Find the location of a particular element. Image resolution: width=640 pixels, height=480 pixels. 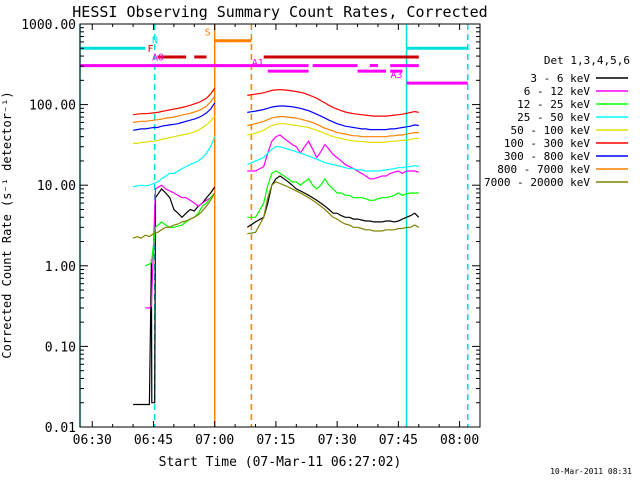

legend-label-6: 300 - 800 keV is located at coordinates (547, 156).